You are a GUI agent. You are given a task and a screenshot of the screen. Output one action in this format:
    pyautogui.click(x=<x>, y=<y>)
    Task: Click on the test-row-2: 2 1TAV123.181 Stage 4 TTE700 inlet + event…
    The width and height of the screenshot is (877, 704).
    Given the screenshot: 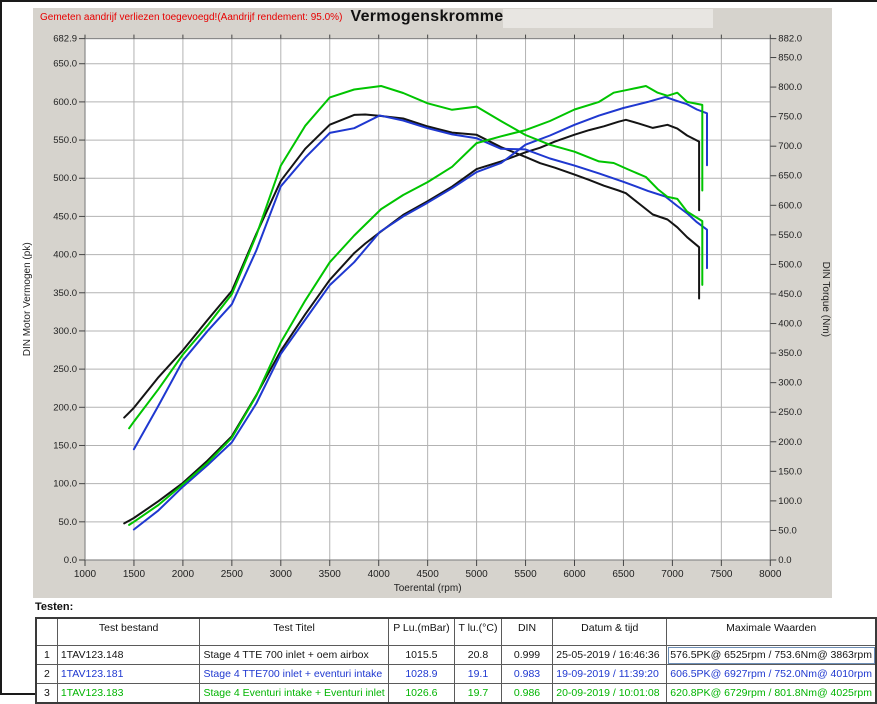 What is the action you would take?
    pyautogui.click(x=456, y=674)
    